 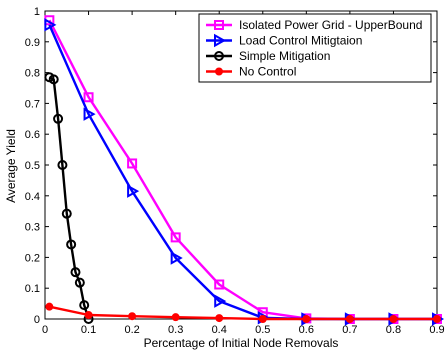 I want to click on y-tick-label: 0.6, so click(x=32, y=135).